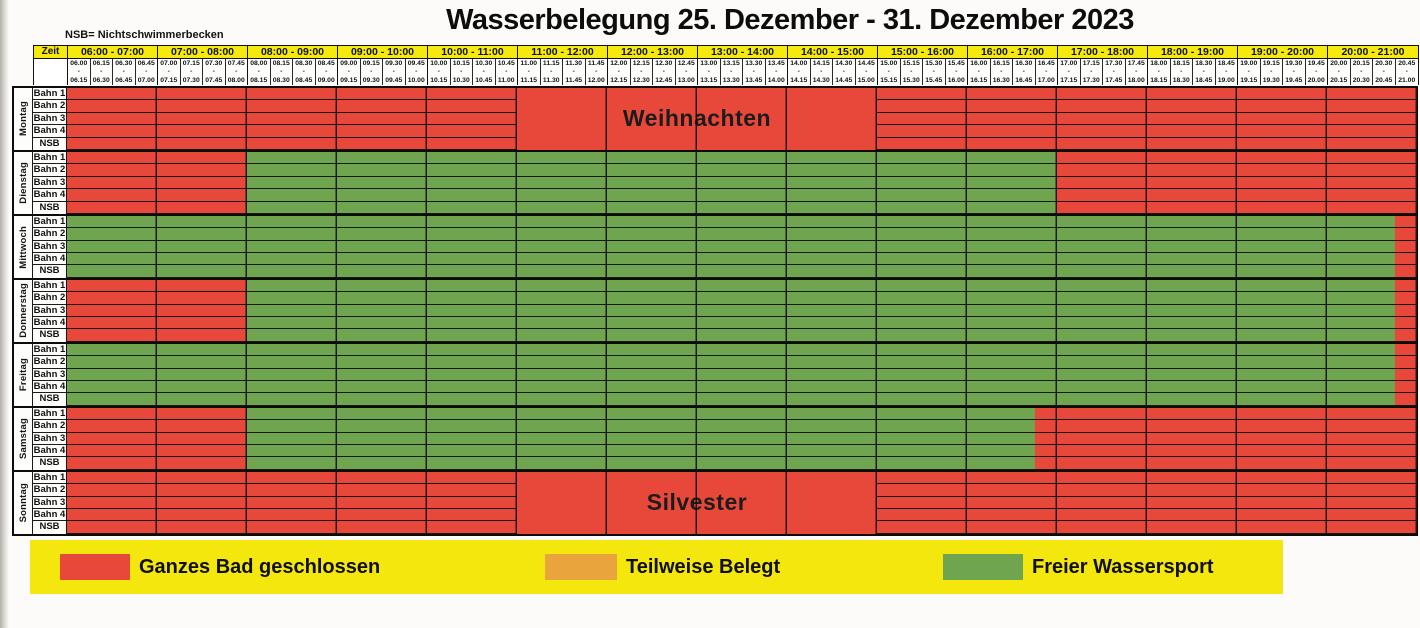  I want to click on nsb-abbreviation-note: NSB= Nichtschwimmerbecken, so click(144, 35).